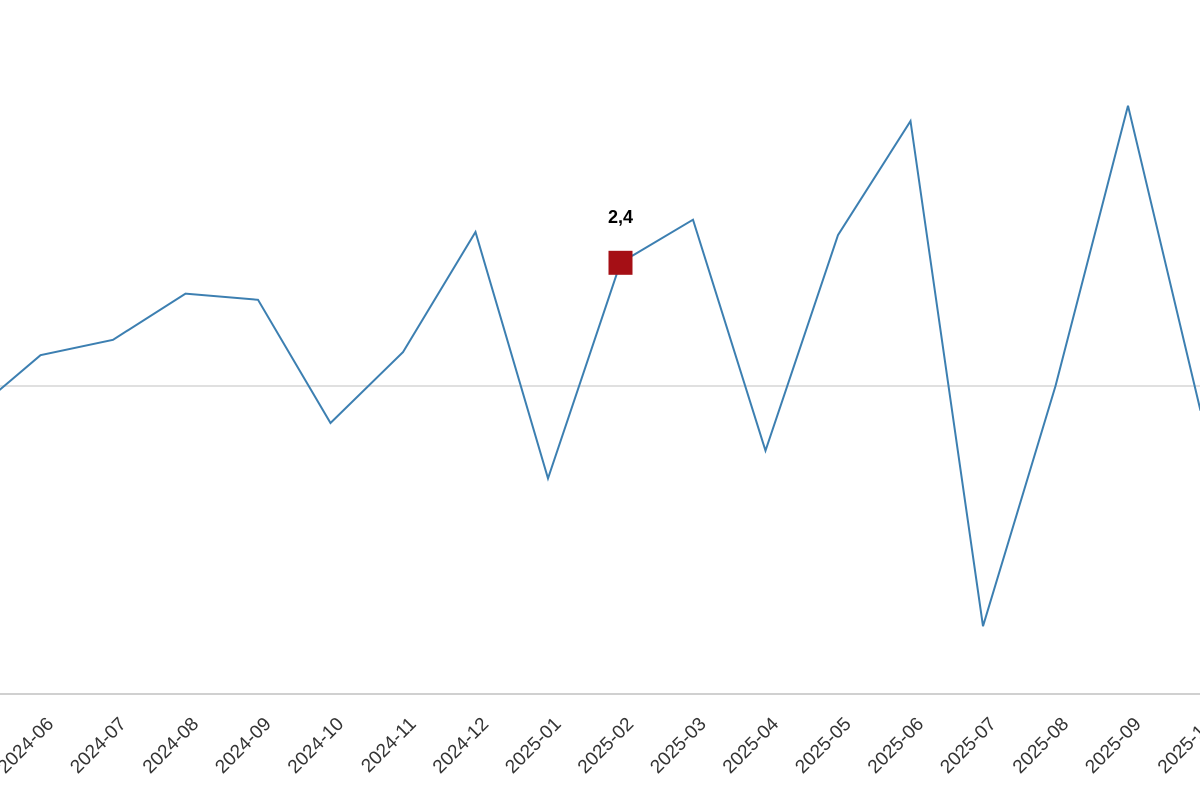 This screenshot has height=800, width=1200. What do you see at coordinates (620, 262) in the screenshot?
I see `highlight-marker` at bounding box center [620, 262].